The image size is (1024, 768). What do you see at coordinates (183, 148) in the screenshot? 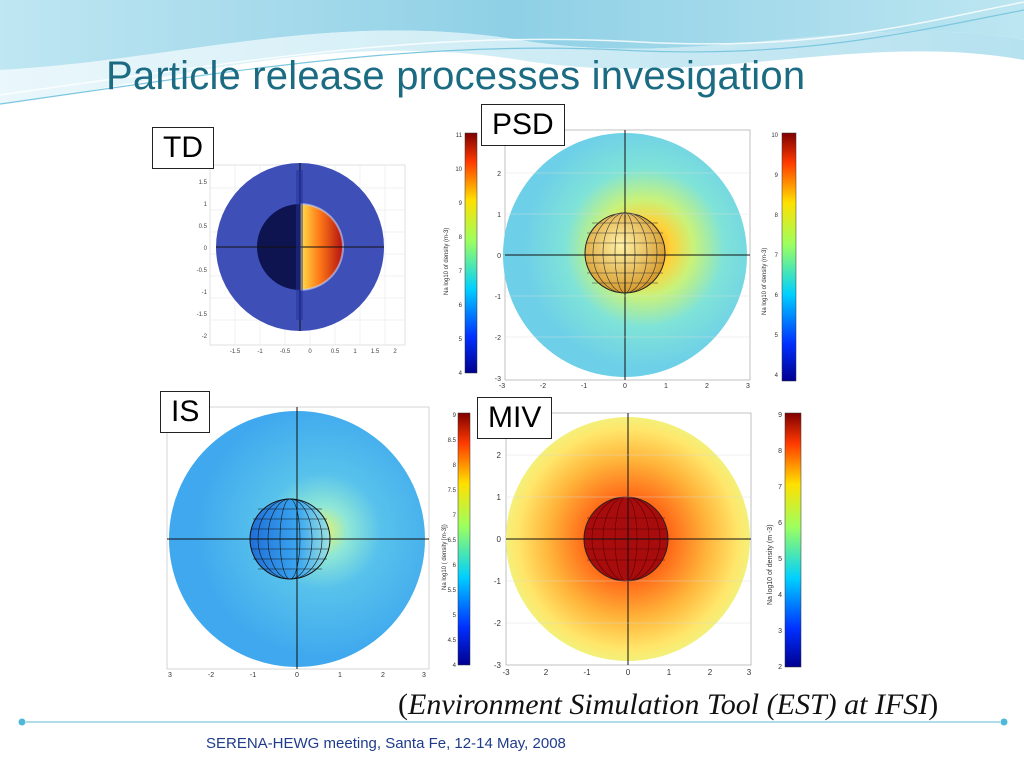
I see `label-td: TD` at bounding box center [183, 148].